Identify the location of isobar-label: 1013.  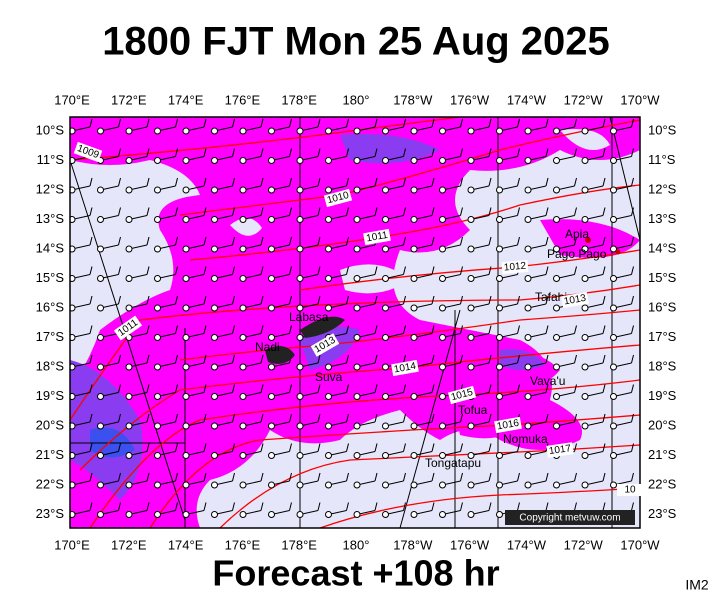
(575, 300).